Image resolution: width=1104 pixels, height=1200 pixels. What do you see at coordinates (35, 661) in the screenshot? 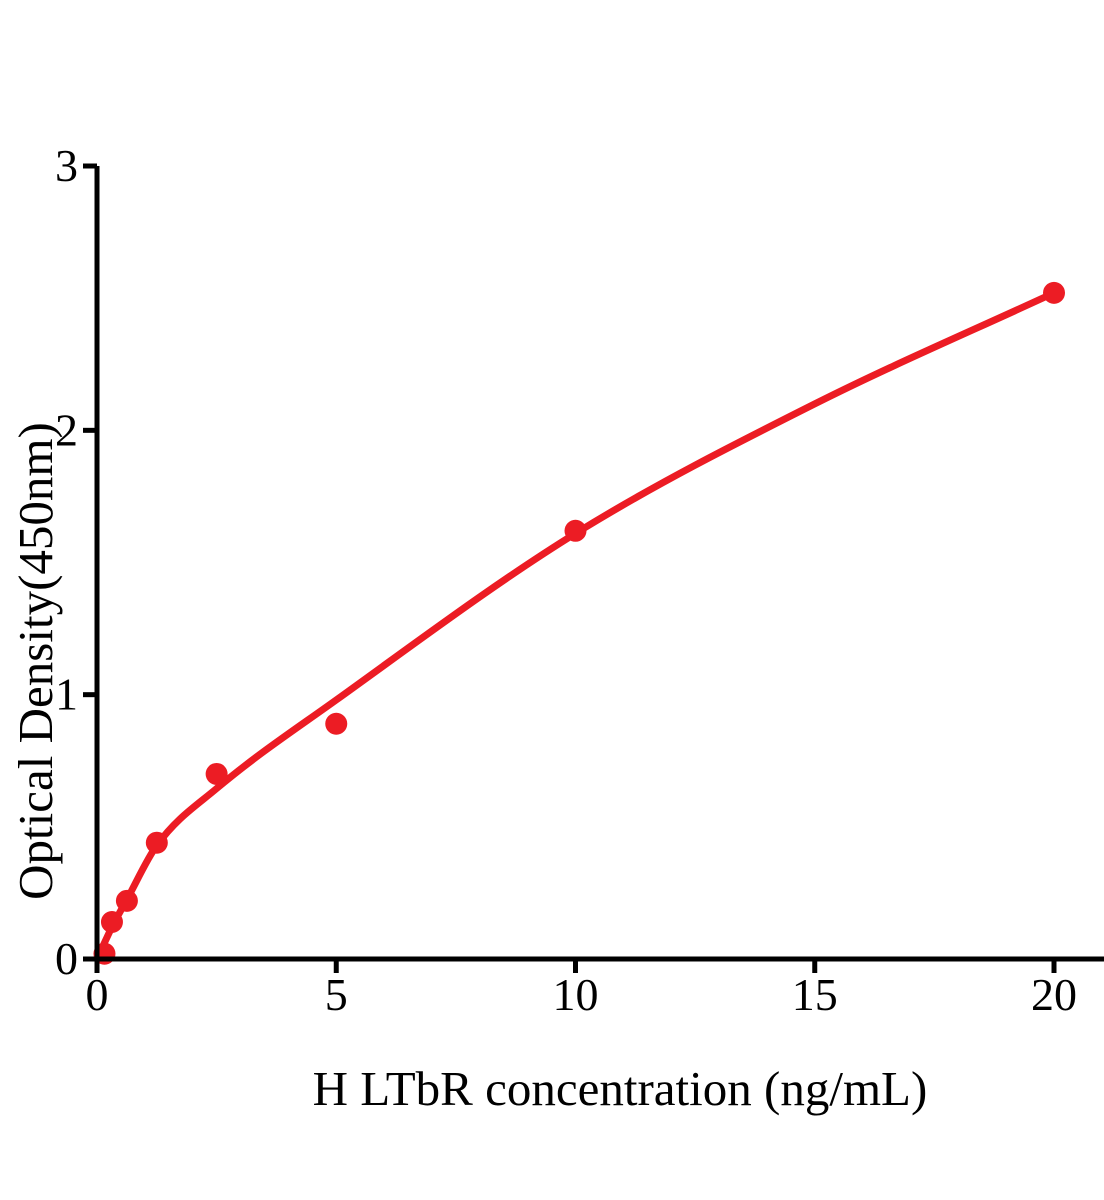
I see `y-axis-title: Optical Density(450nm)` at bounding box center [35, 661].